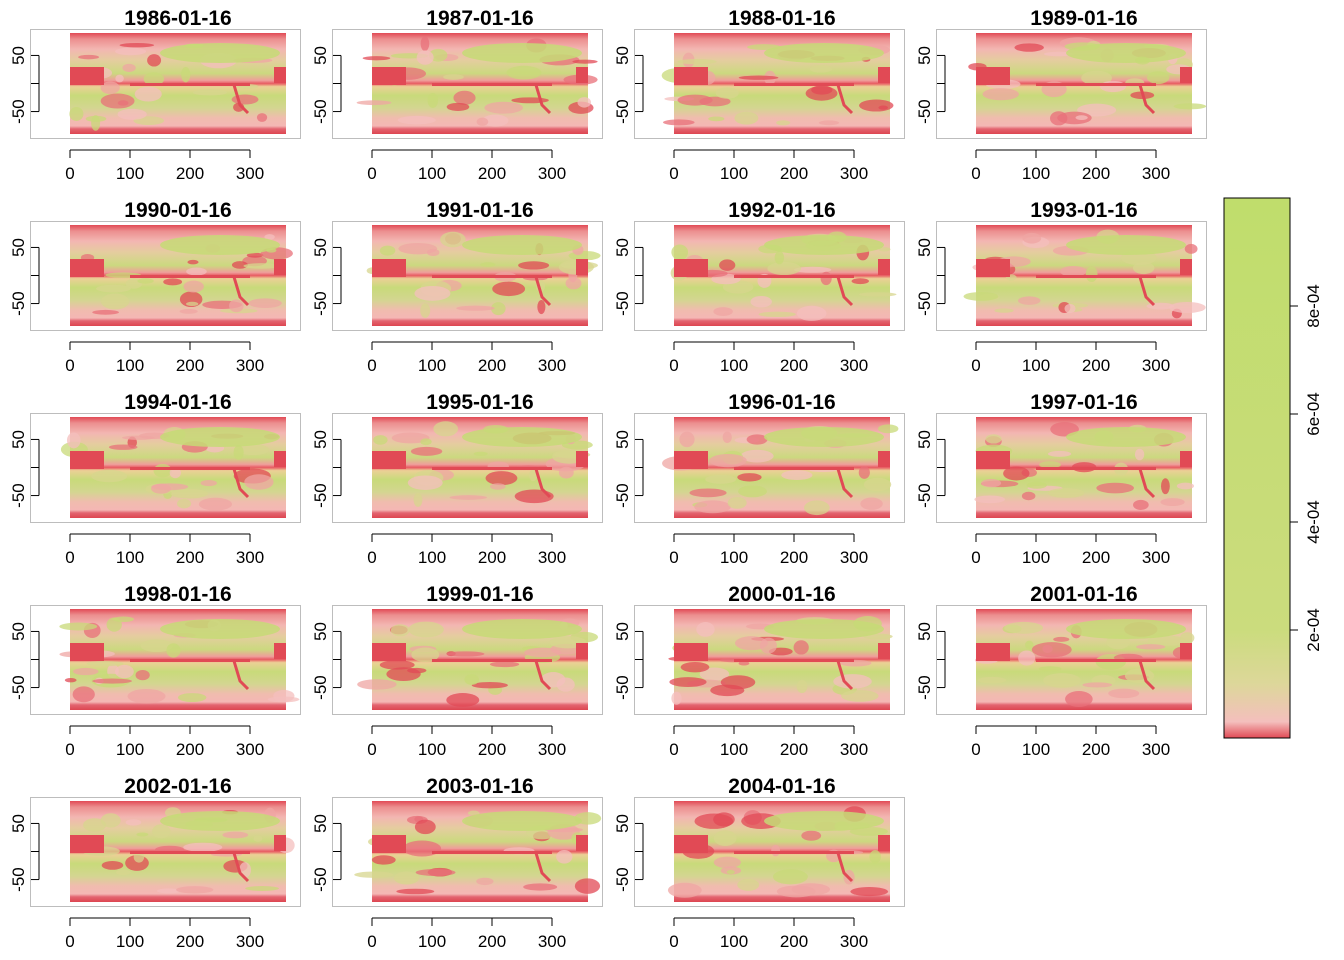 The width and height of the screenshot is (1344, 960). I want to click on panel-title: 1991-01-16, so click(479, 210).